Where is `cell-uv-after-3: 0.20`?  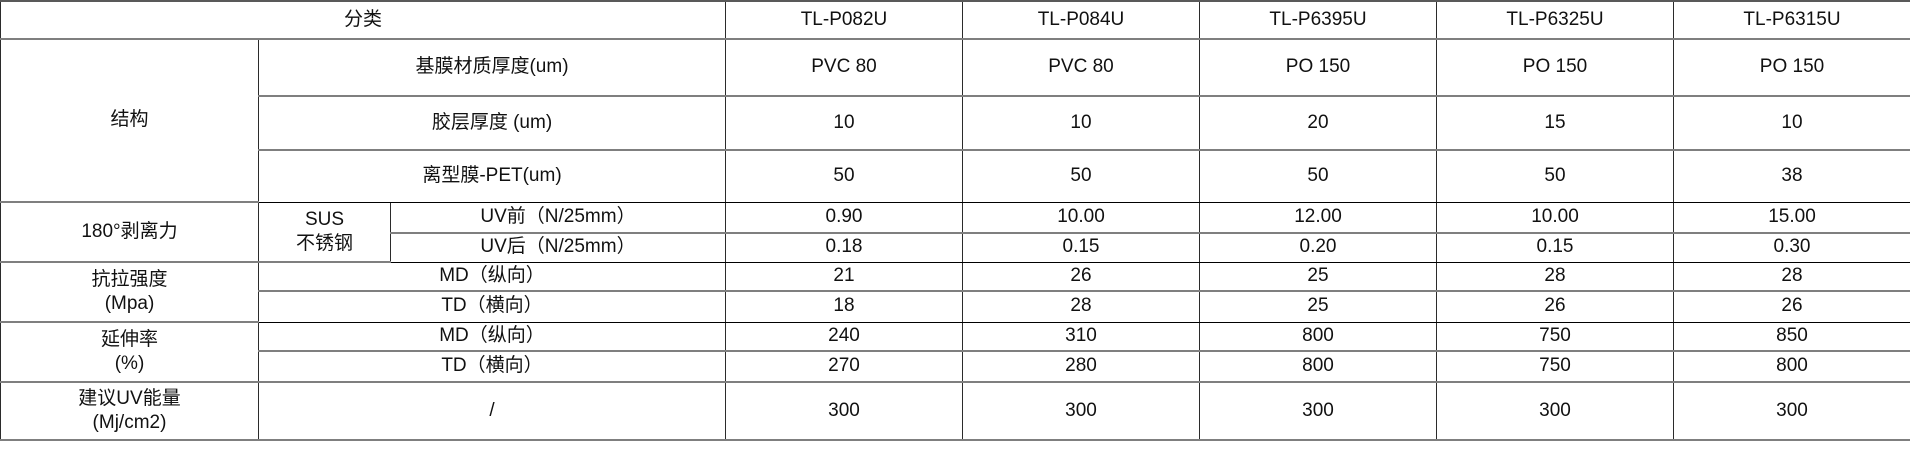
cell-uv-after-3: 0.20 is located at coordinates (1318, 248).